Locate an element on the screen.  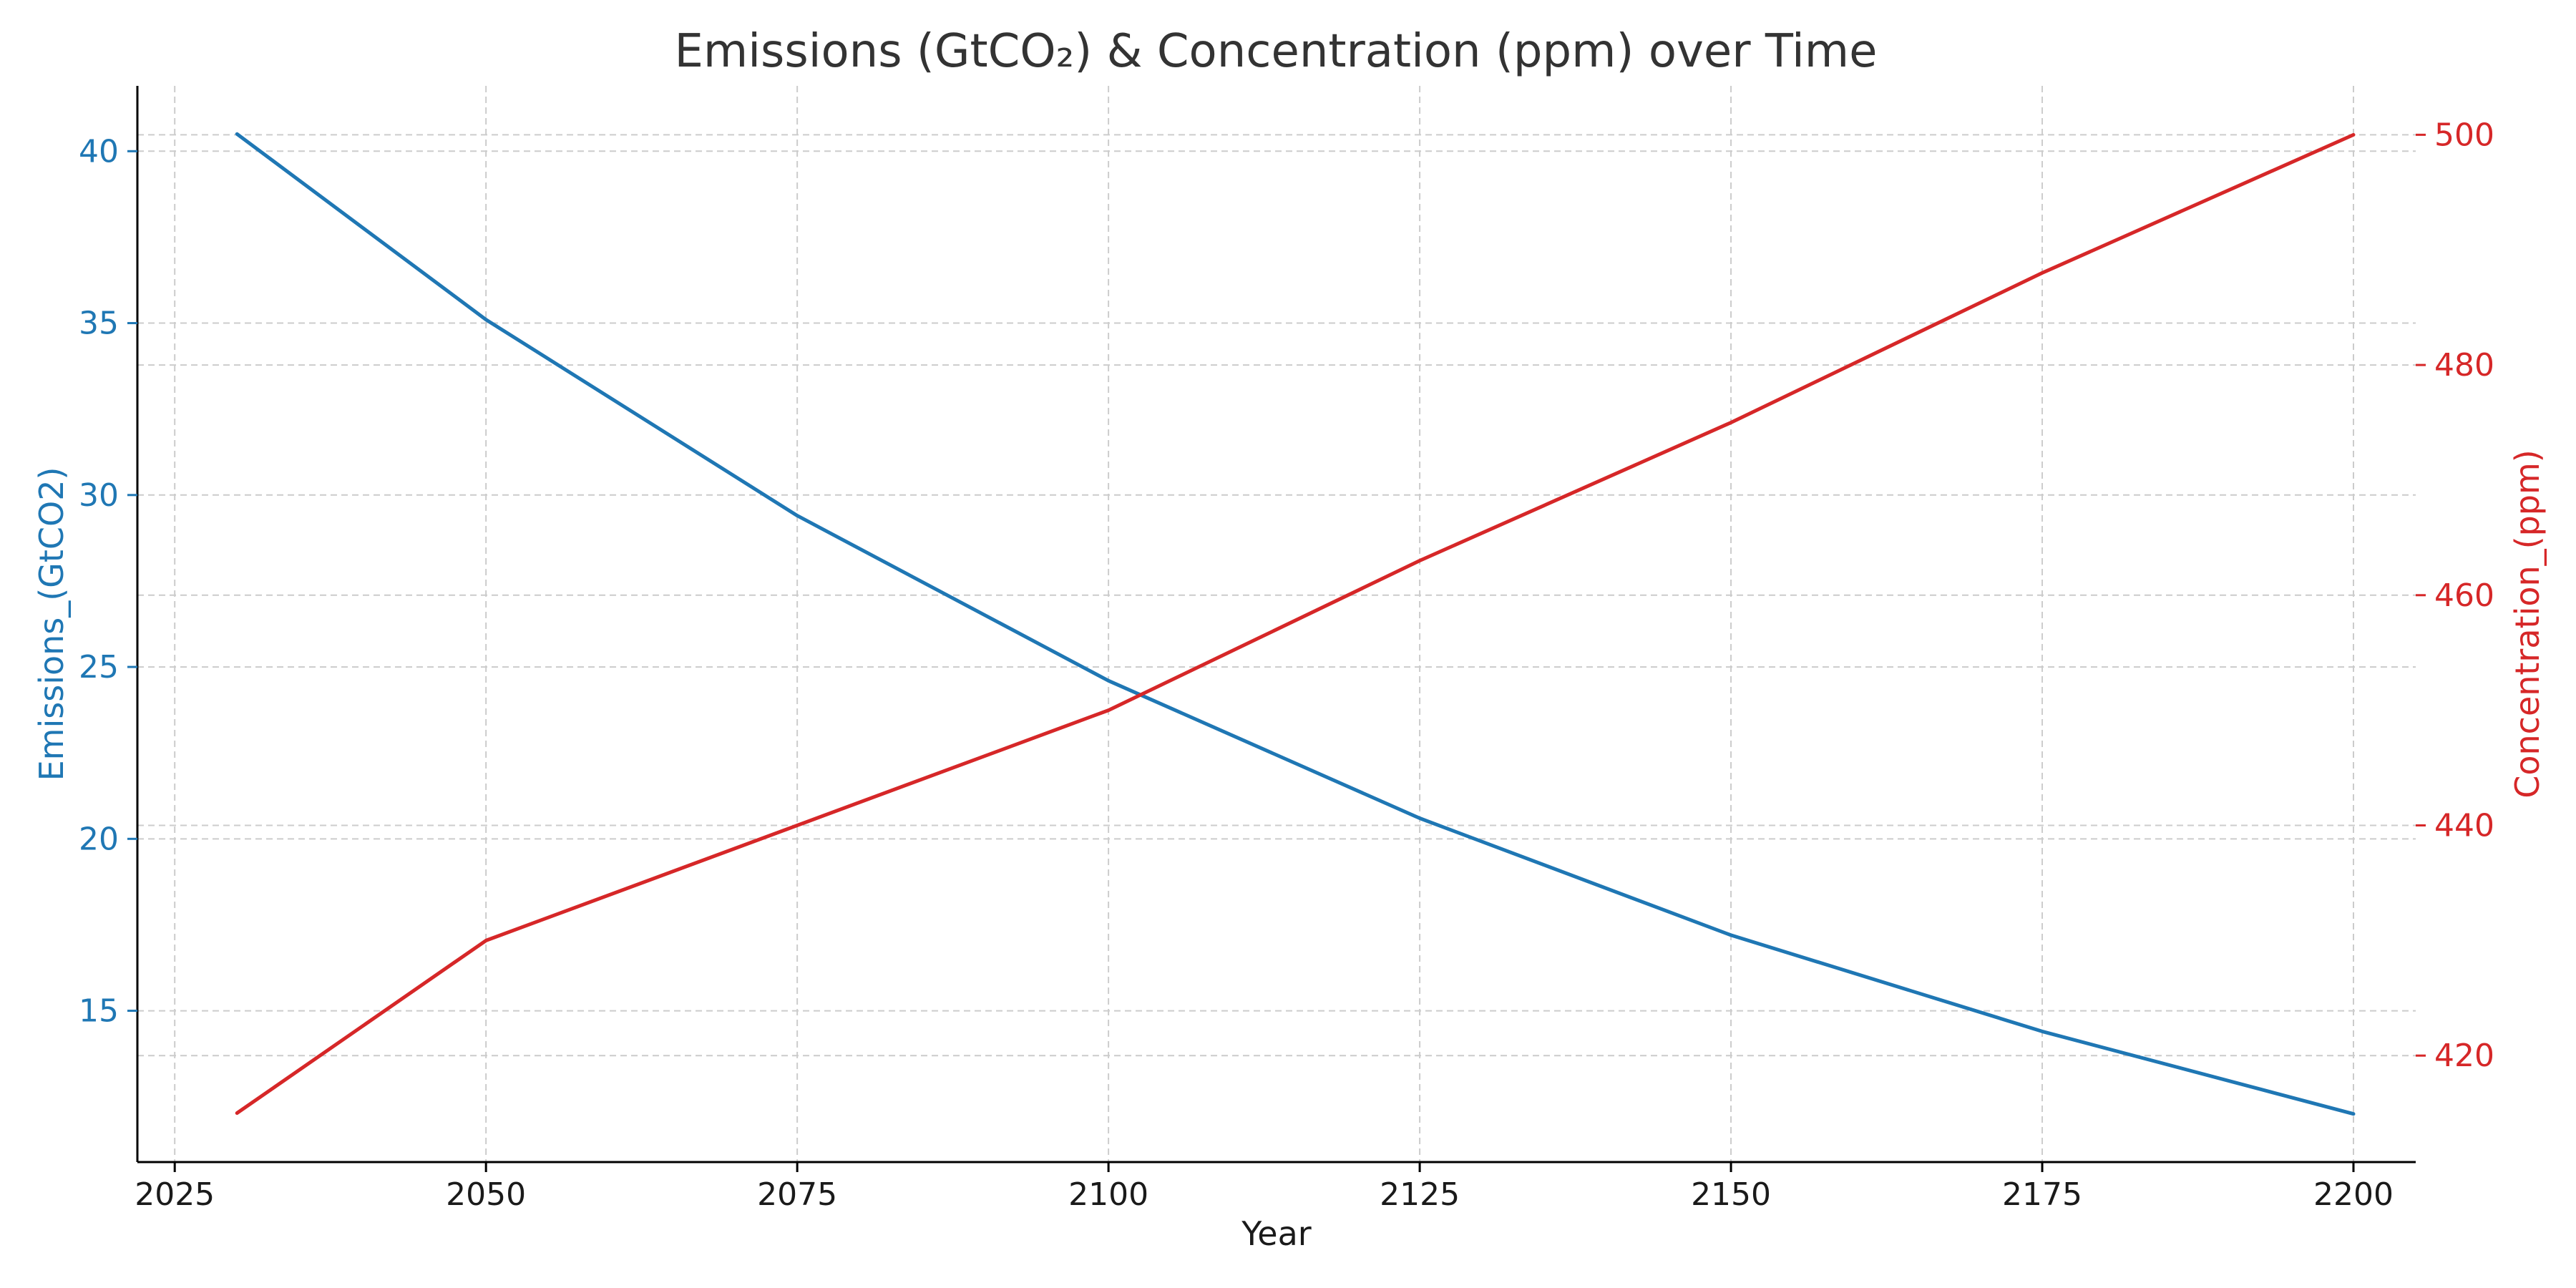
right-y-tick-label: 500 is located at coordinates (2464, 135).